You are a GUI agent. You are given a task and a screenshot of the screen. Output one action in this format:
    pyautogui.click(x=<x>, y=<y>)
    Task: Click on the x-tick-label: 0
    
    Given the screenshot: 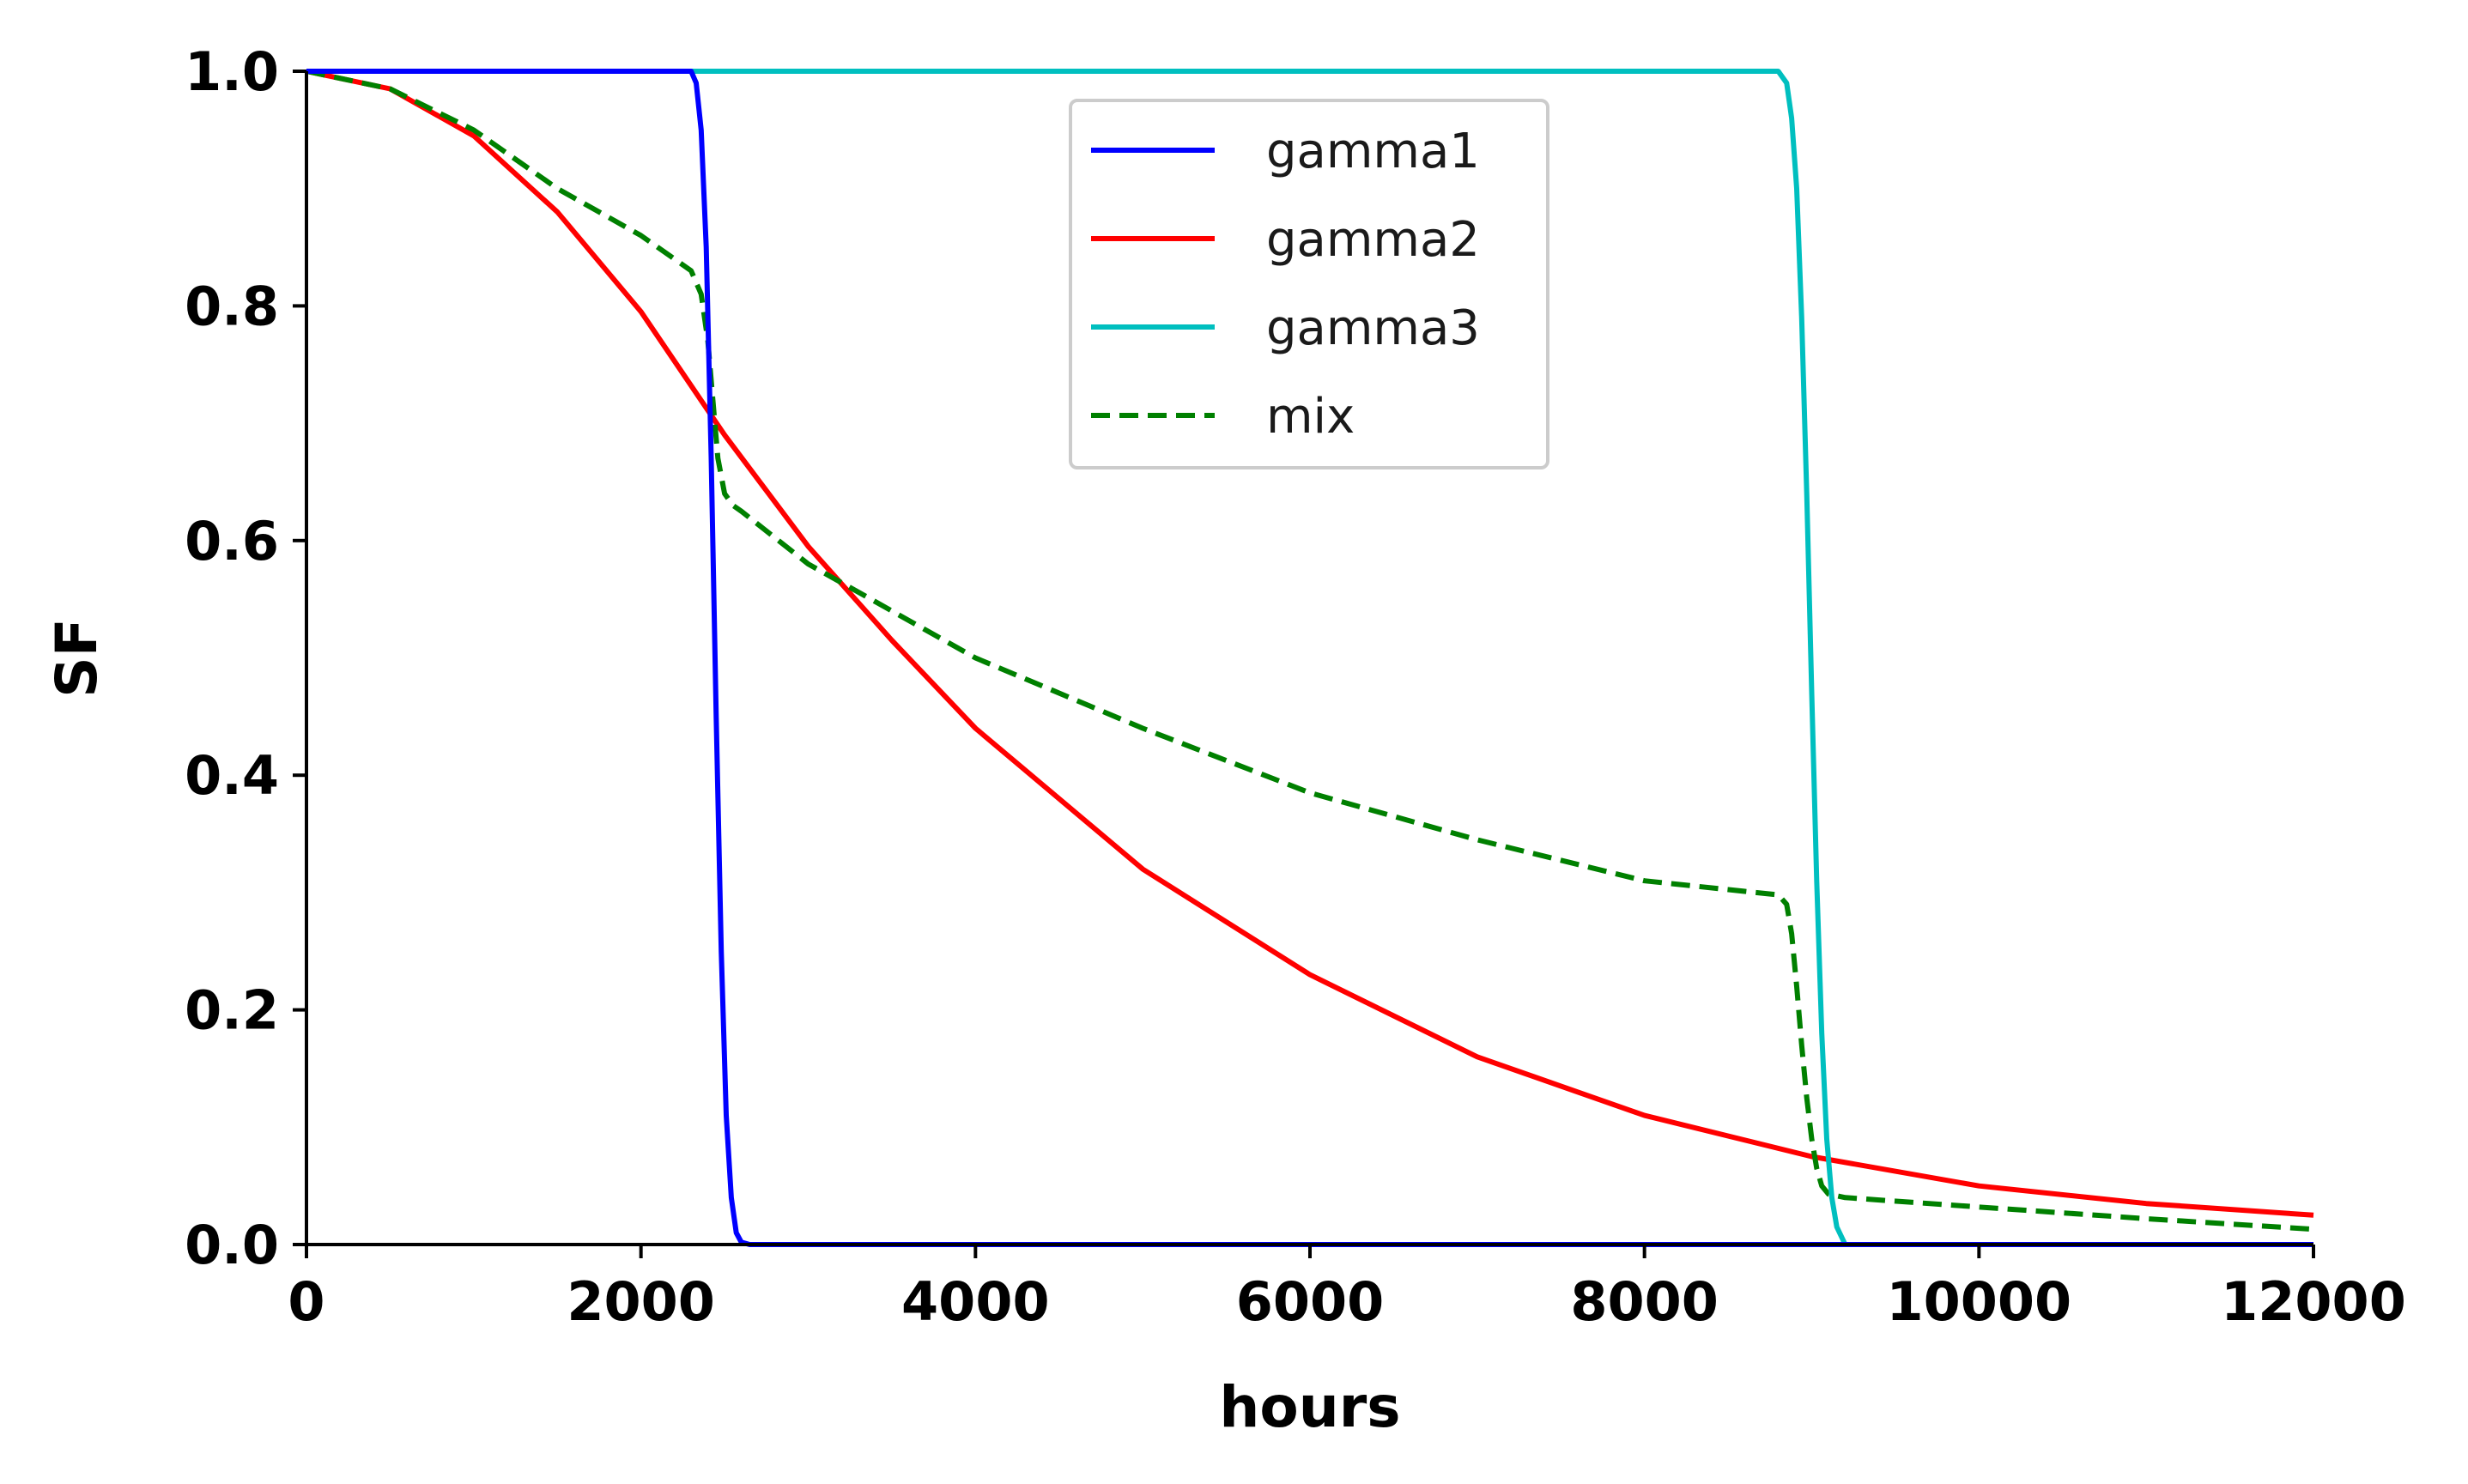 What is the action you would take?
    pyautogui.click(x=306, y=1301)
    